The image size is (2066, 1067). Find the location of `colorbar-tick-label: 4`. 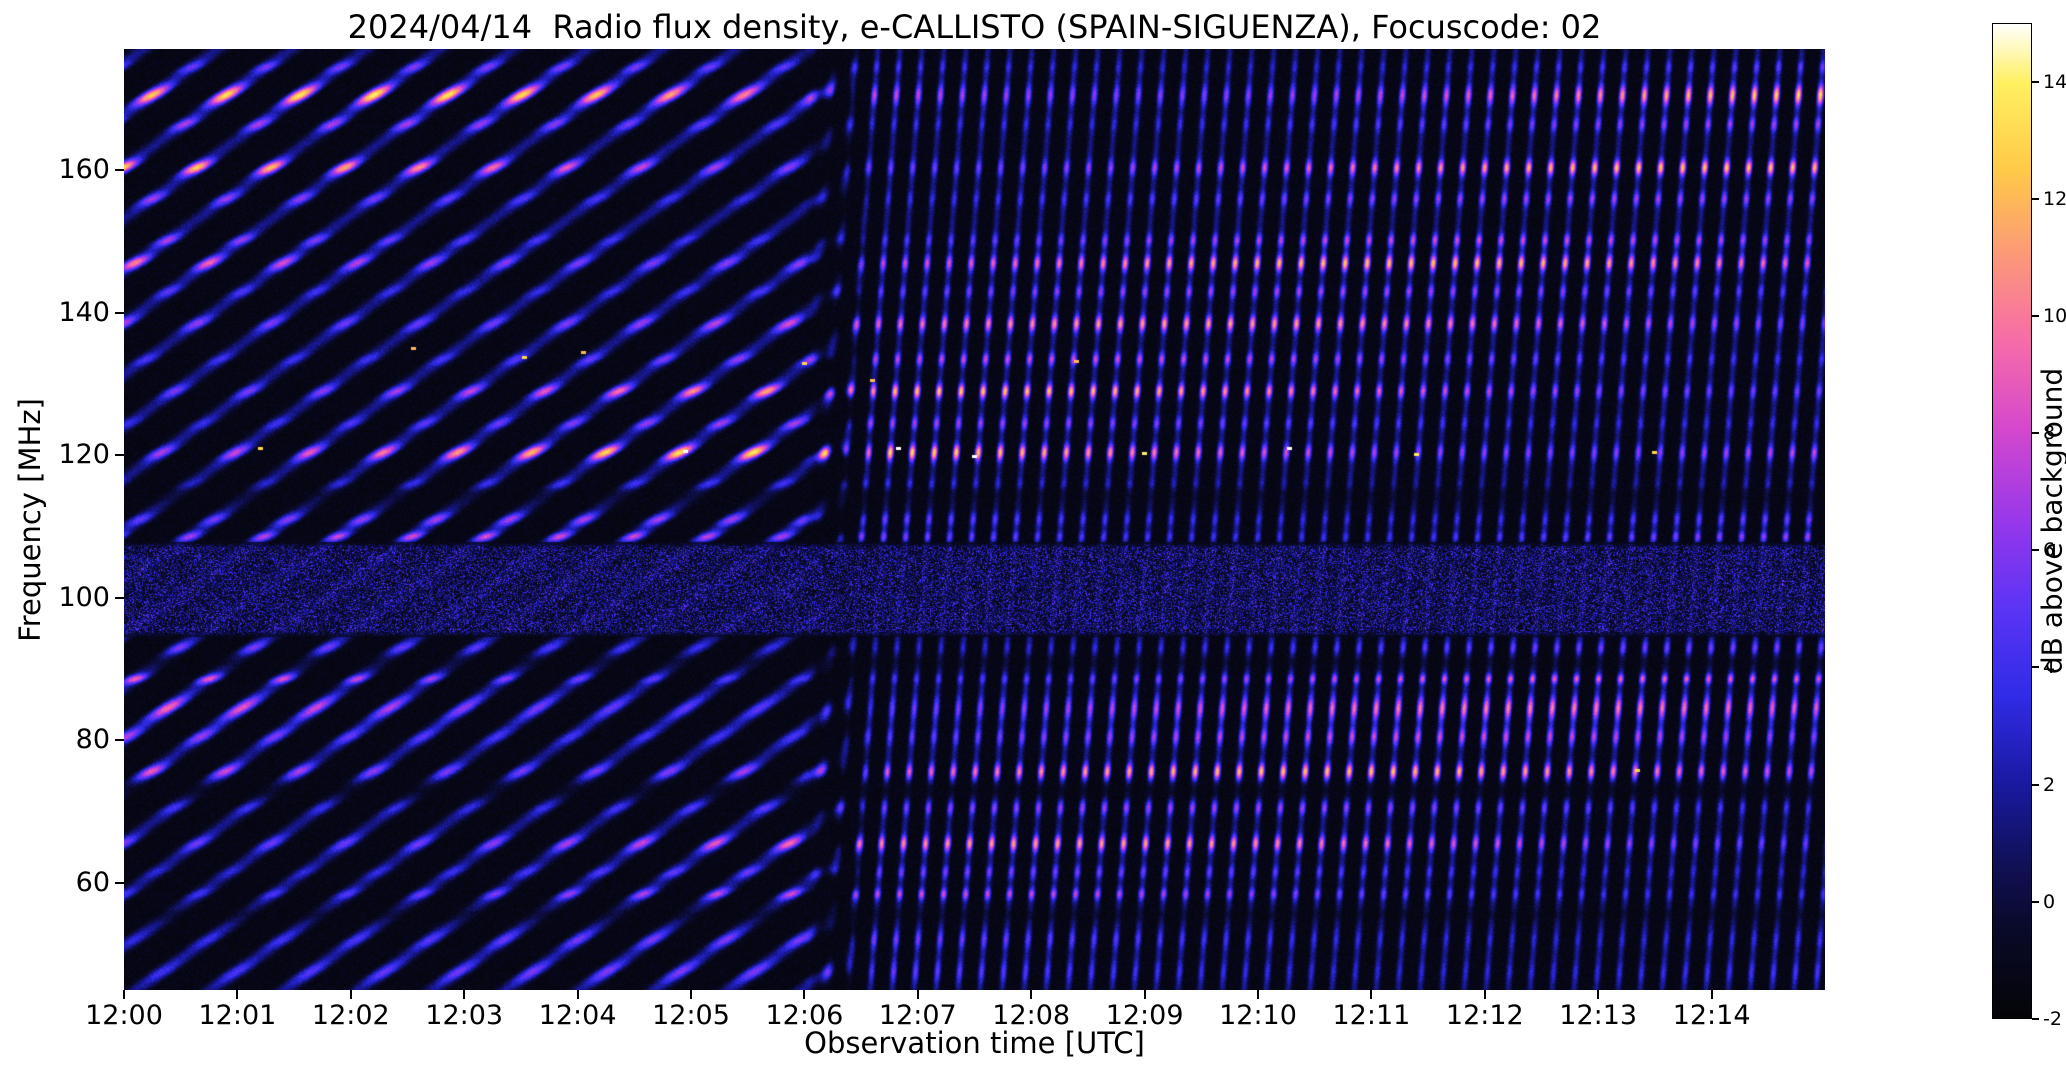

colorbar-tick-label: 4 is located at coordinates (2049, 667).